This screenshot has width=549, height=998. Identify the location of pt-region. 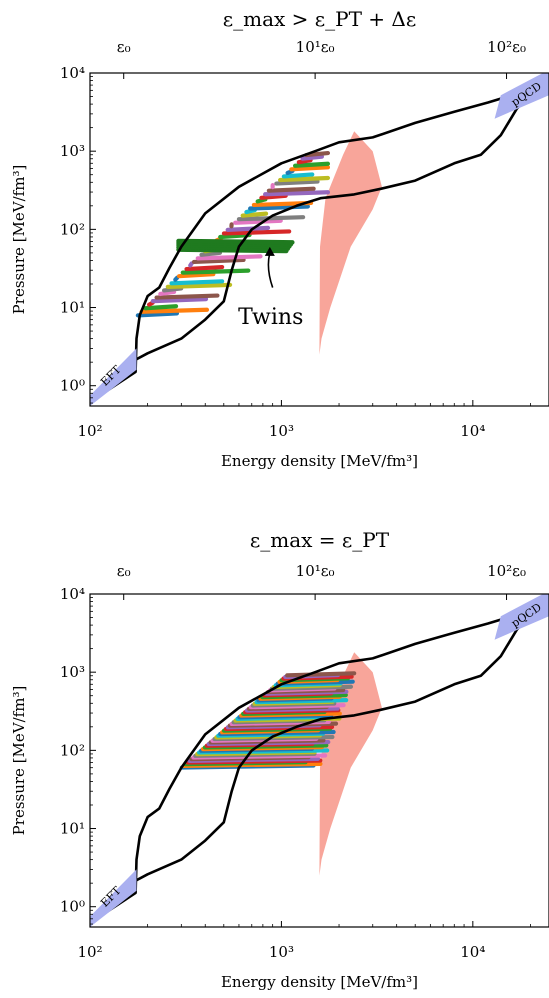
(350, 243).